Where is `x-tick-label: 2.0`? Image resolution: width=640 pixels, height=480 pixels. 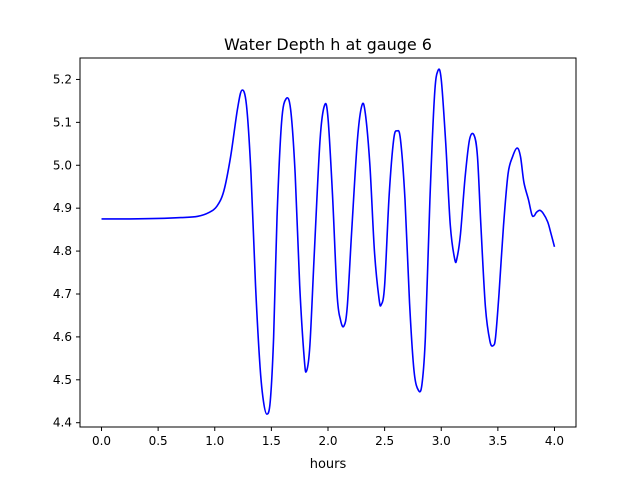 x-tick-label: 2.0 is located at coordinates (327, 441).